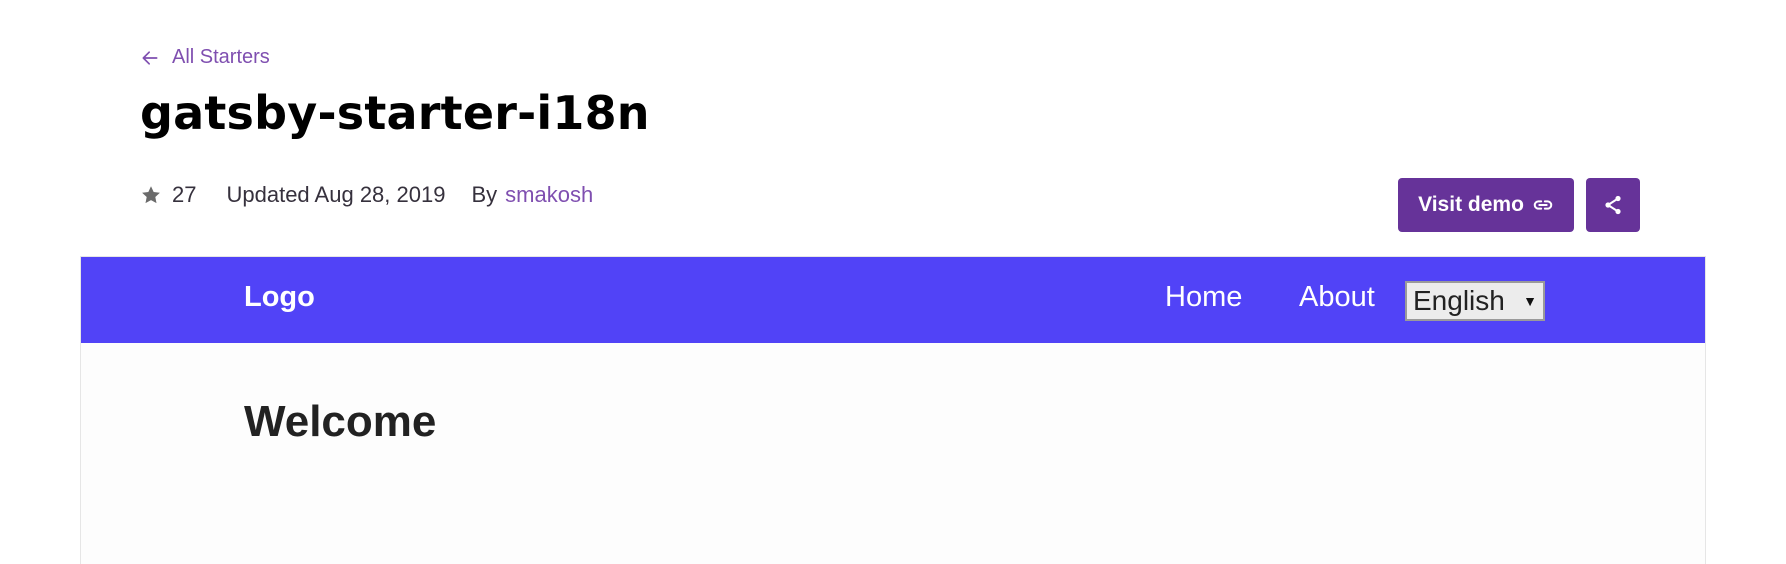 The image size is (1786, 564). Describe the element at coordinates (1543, 205) in the screenshot. I see `link-icon` at that location.